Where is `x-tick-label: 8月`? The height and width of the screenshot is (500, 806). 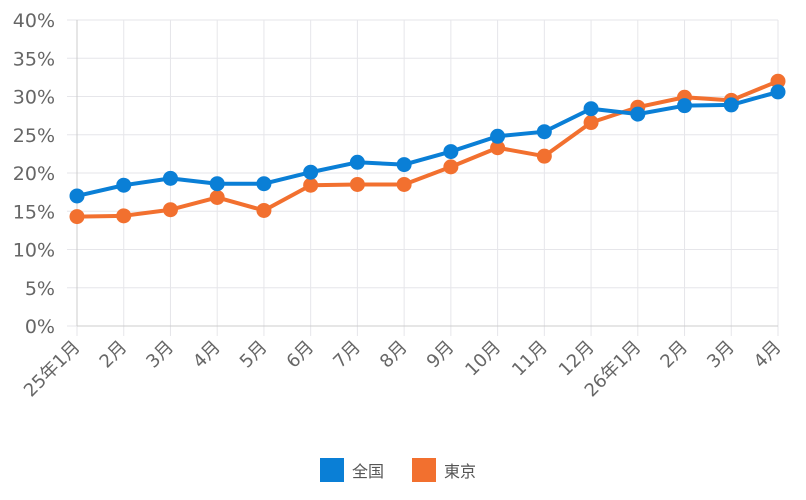
x-tick-label: 8月 is located at coordinates (394, 355).